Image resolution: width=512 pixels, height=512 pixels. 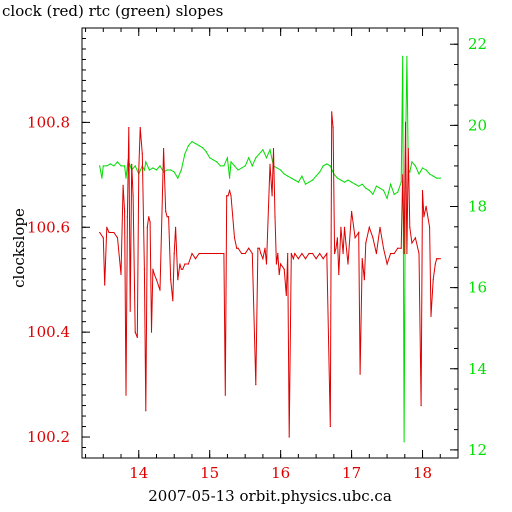 I want to click on chart-title: clock (red) rtc (green) slopes, so click(x=112, y=11).